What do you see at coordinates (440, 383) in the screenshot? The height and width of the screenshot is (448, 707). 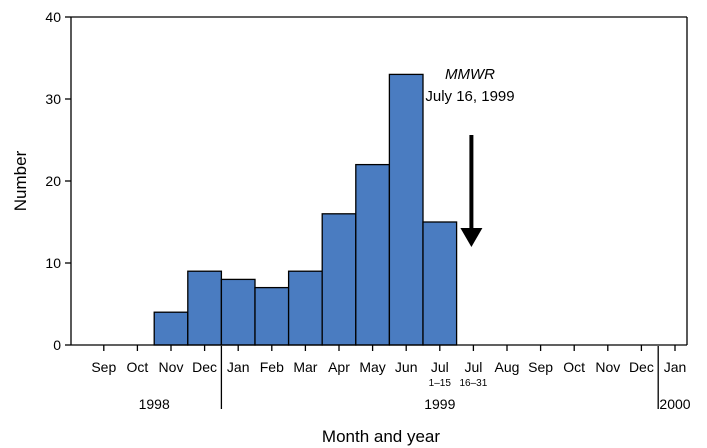 I see `x-tick-sublabel: 1–15` at bounding box center [440, 383].